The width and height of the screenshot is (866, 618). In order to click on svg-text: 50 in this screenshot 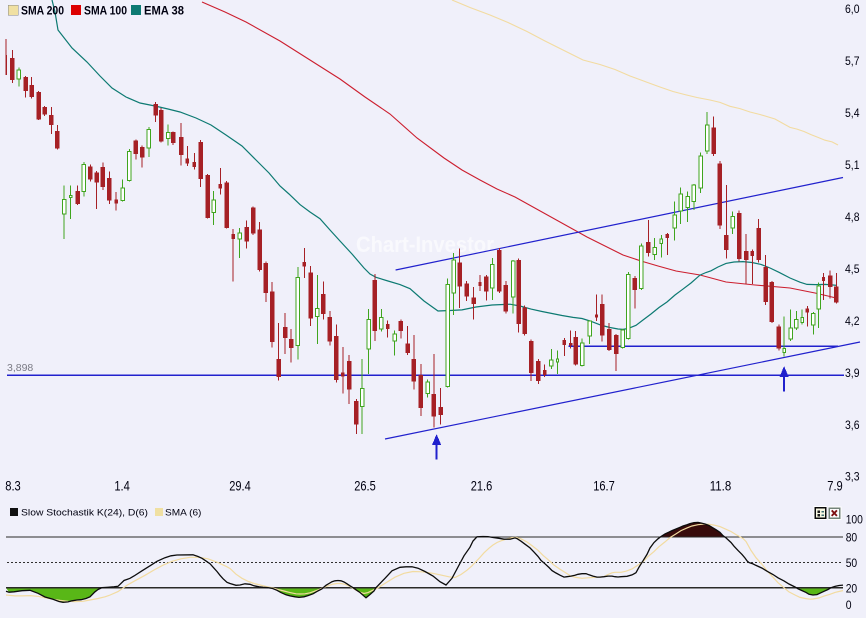, I will do `click(852, 563)`.